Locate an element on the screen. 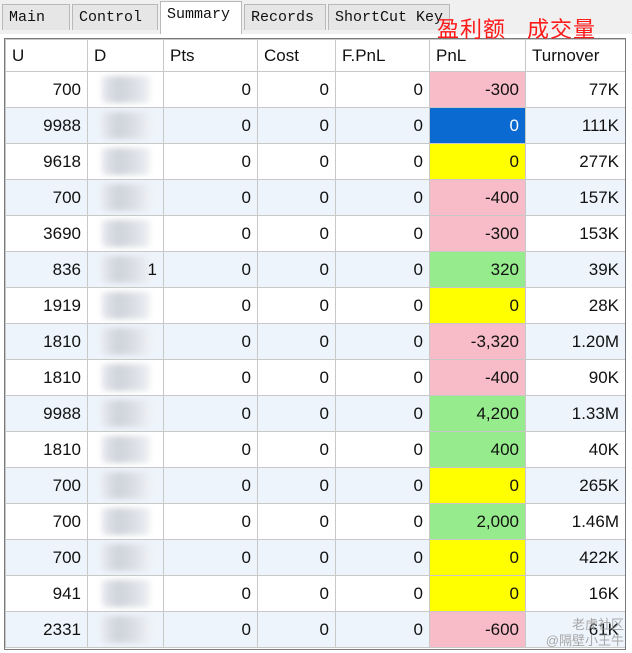  cell-turnover: 422K is located at coordinates (575, 557).